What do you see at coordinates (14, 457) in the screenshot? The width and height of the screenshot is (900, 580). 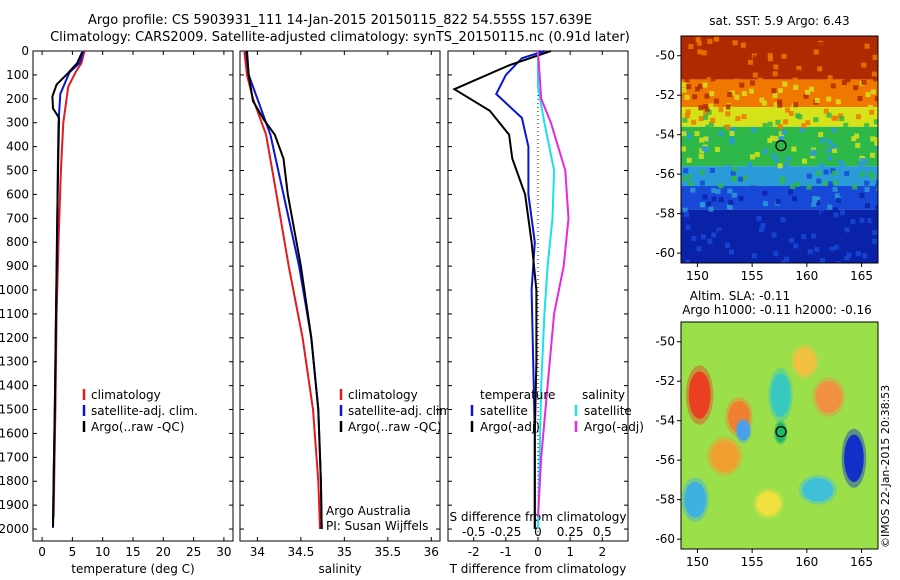 I see `depth-tick-label: 1700` at bounding box center [14, 457].